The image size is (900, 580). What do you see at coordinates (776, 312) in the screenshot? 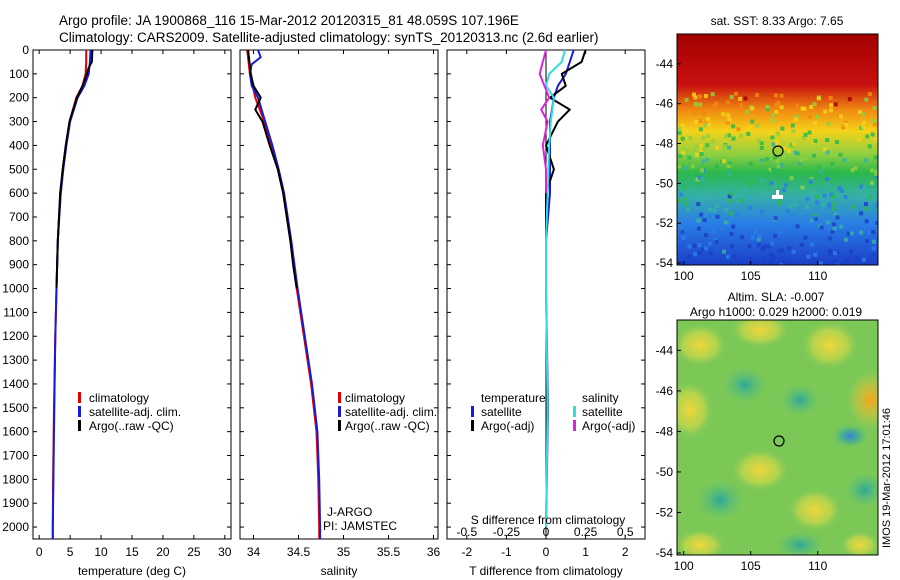
I see `sla-map-subtitle: Argo h1000: 0.029 h2000: 0.019` at bounding box center [776, 312].